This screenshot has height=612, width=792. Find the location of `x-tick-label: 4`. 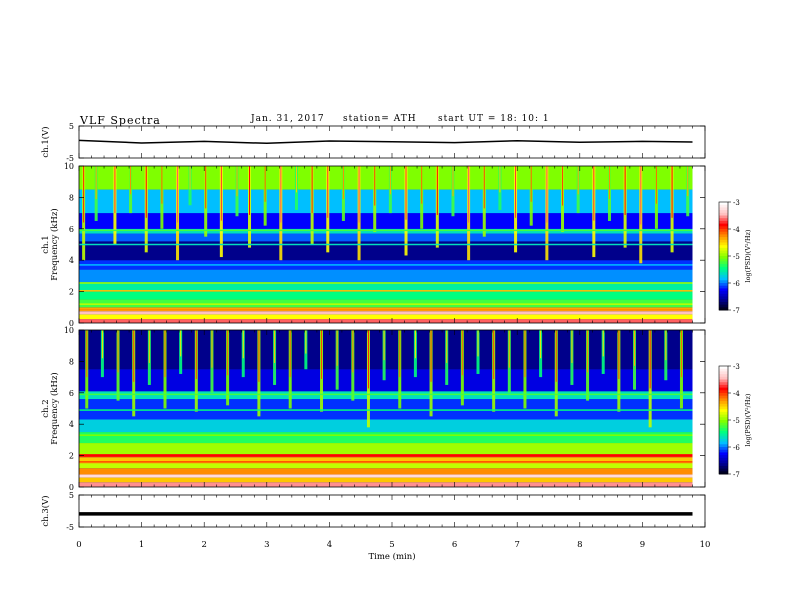

x-tick-label: 4 is located at coordinates (329, 545).